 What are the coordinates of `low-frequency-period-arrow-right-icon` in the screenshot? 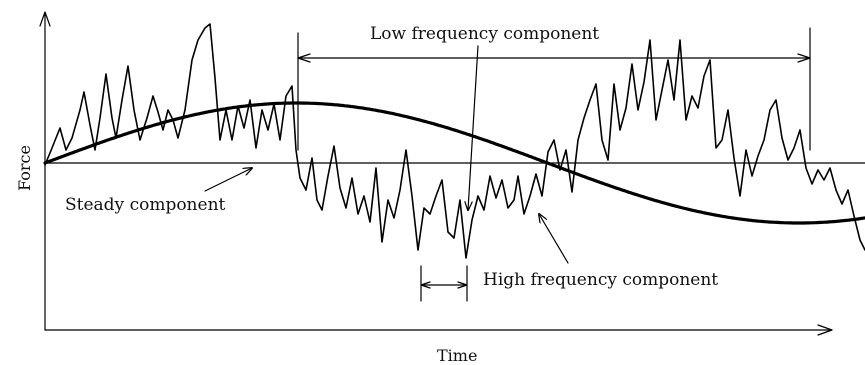 It's located at (804, 58).